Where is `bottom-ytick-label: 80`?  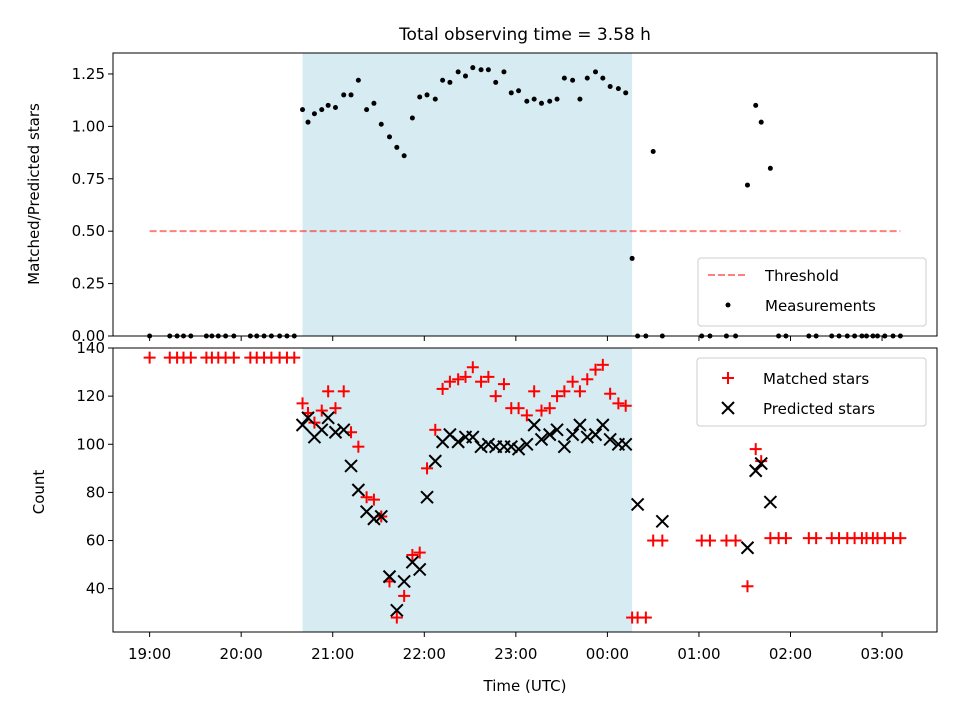 bottom-ytick-label: 80 is located at coordinates (95, 492).